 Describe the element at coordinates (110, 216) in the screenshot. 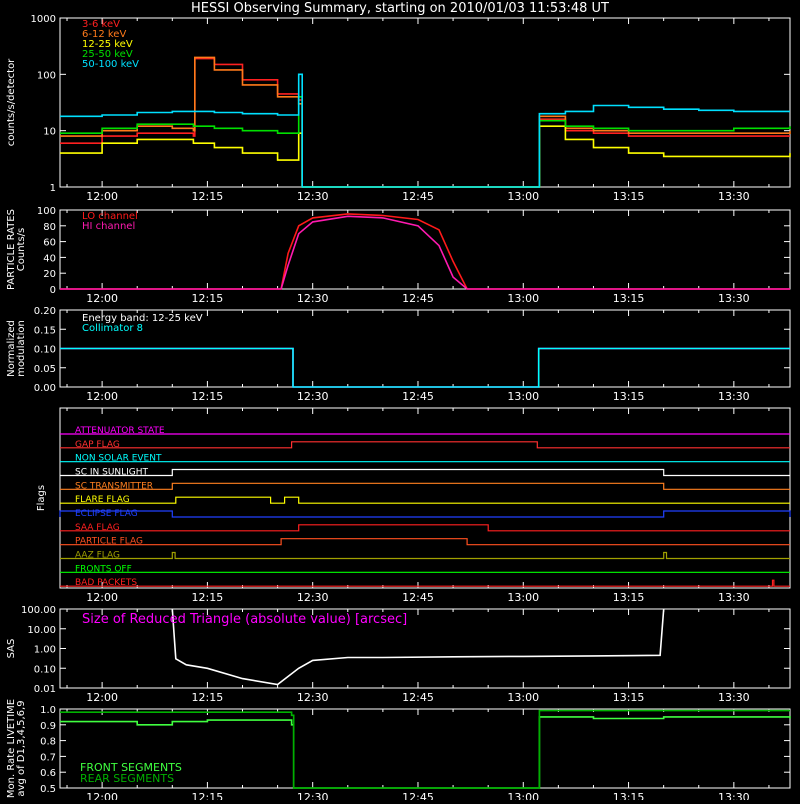

I see `legend-entry: LO channel` at that location.